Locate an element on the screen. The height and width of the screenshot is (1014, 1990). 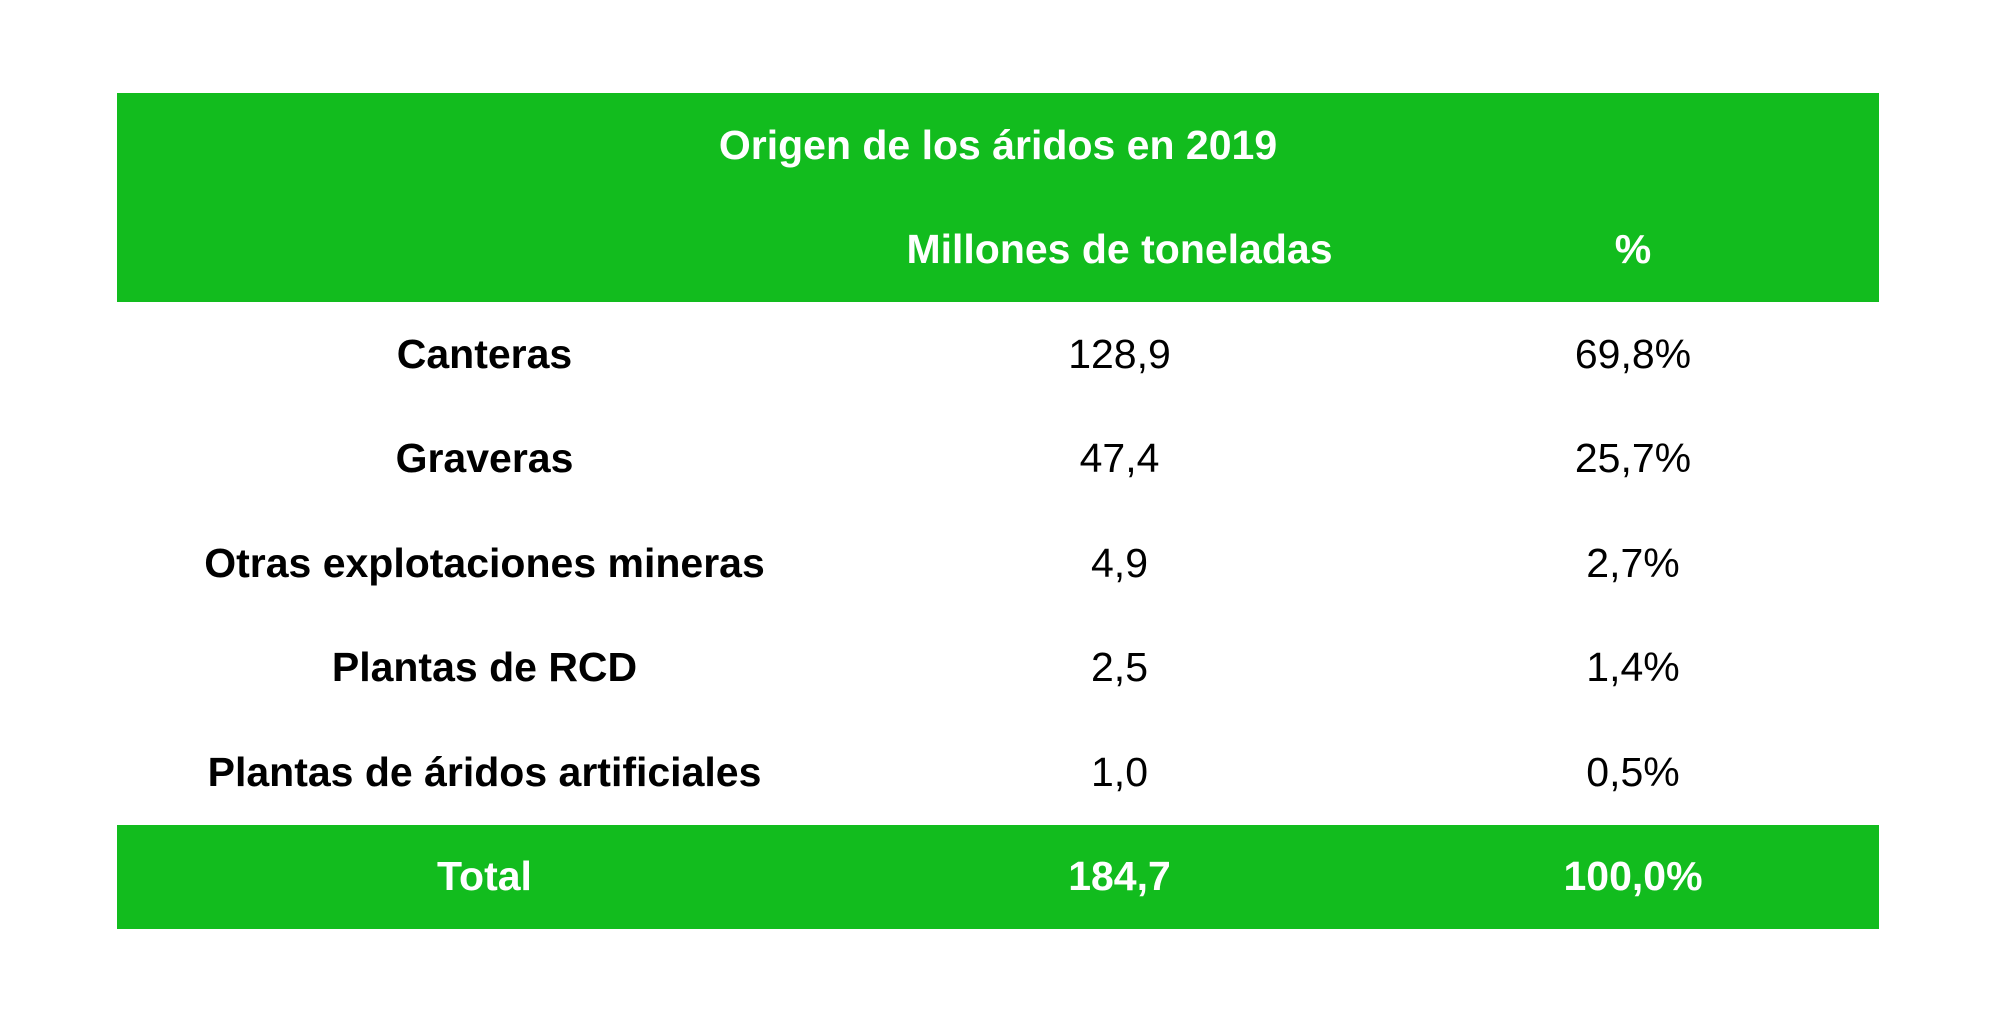
table-row: Plantas de áridos artificiales 1,0 0,5% is located at coordinates (998, 772).